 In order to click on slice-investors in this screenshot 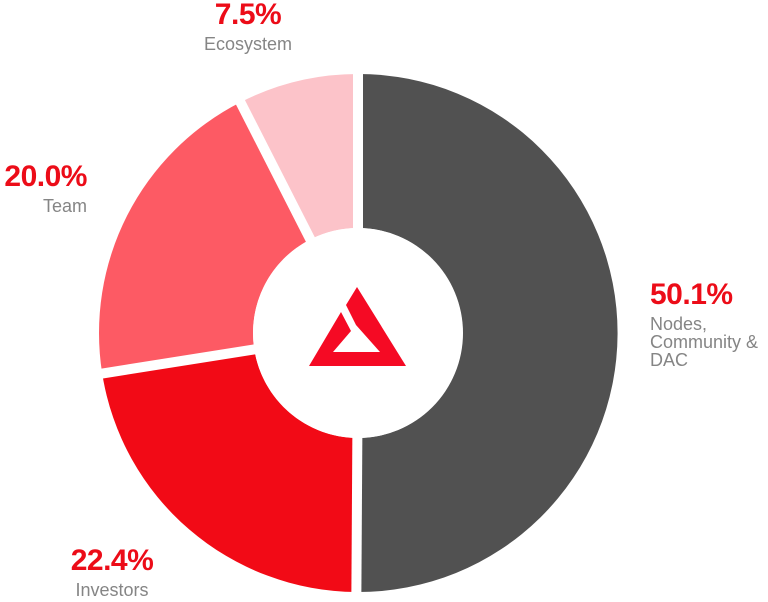, I will do `click(230, 470)`.